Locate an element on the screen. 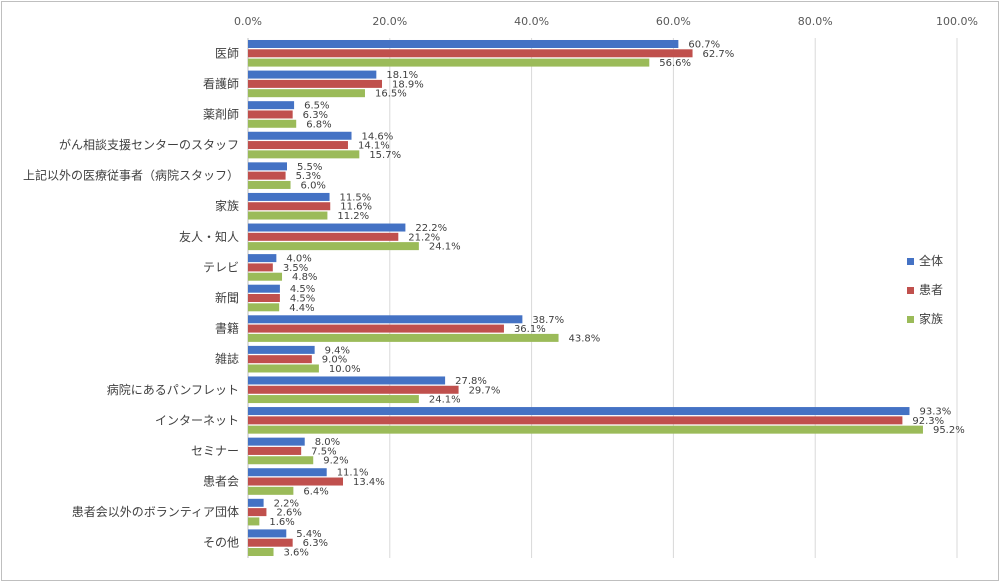  category-label: 患者会 is located at coordinates (221, 482).